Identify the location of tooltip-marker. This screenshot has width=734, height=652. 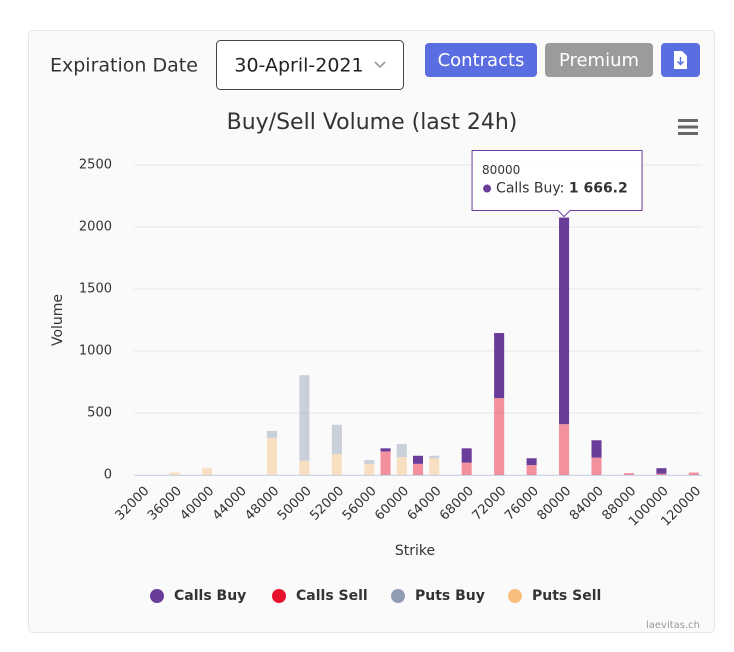
(487, 188).